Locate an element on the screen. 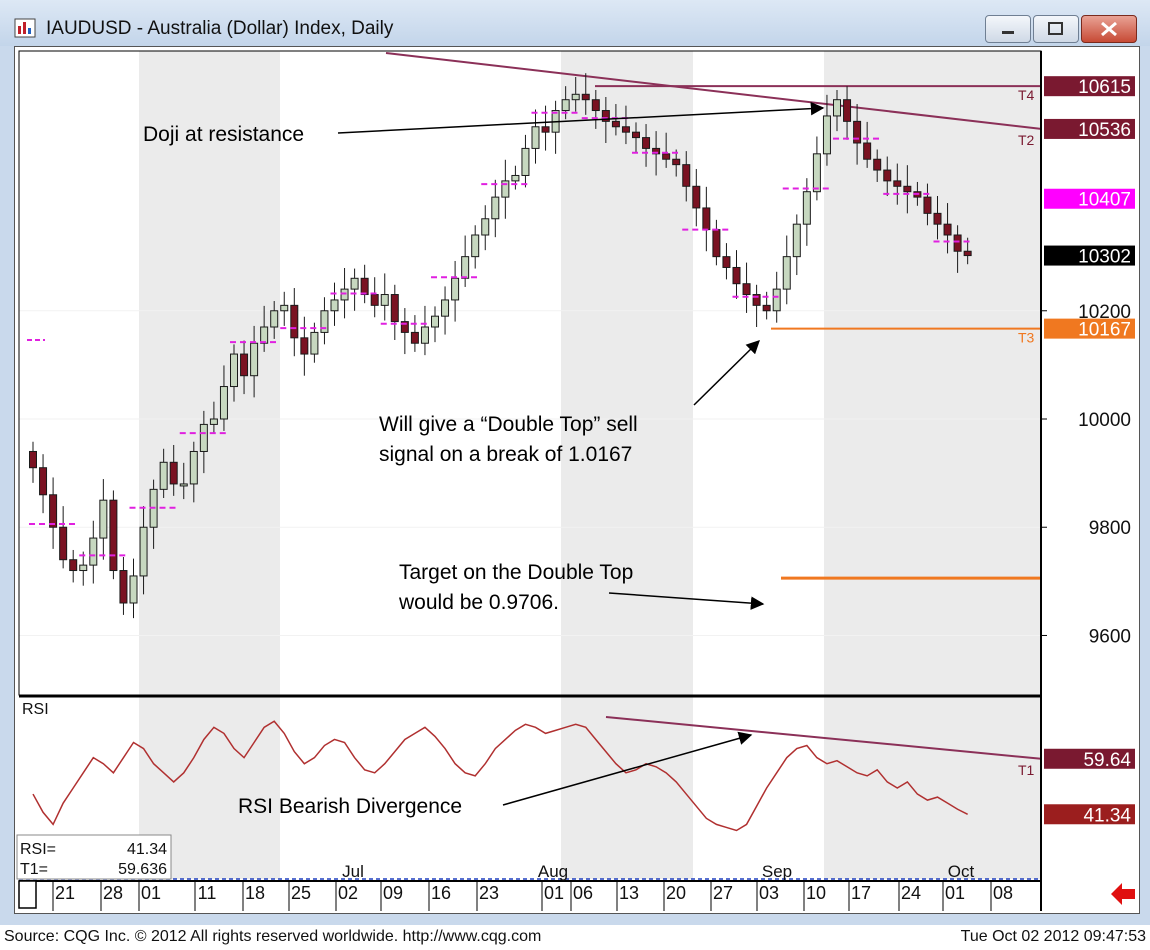 The image size is (1150, 950). chart-app-icon is located at coordinates (25, 28).